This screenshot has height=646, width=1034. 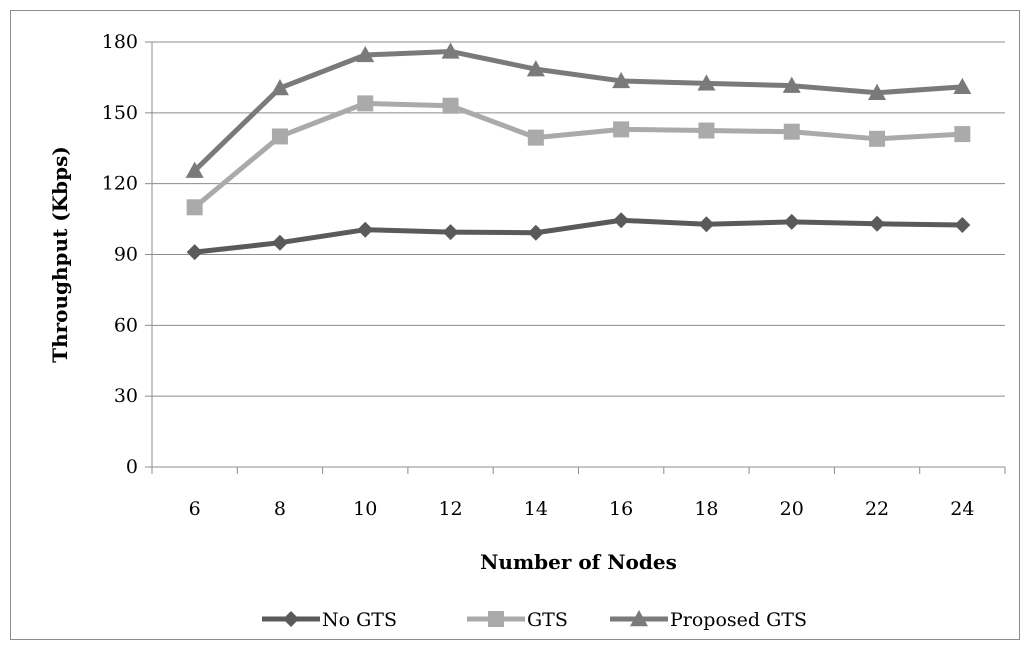 I want to click on x-tick-label: 16, so click(x=621, y=509).